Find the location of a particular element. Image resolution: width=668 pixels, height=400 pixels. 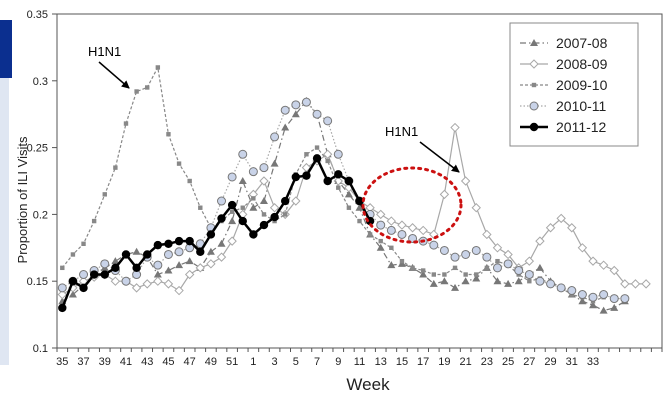

legend-item: 2011-12 is located at coordinates (563, 127).